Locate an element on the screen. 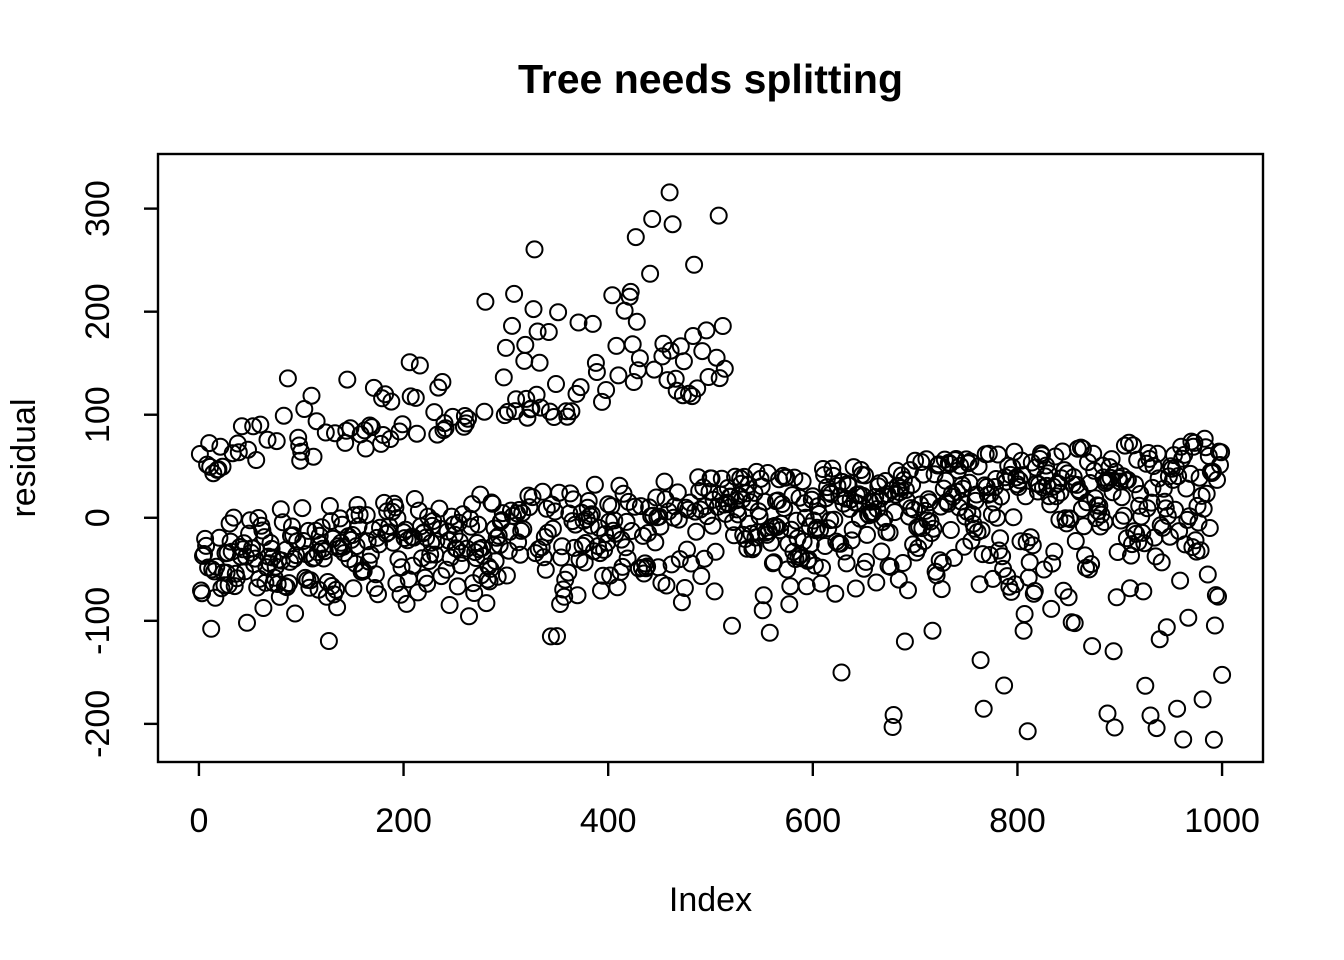 Image resolution: width=1344 pixels, height=960 pixels. x-tick-label: 0 is located at coordinates (198, 821).